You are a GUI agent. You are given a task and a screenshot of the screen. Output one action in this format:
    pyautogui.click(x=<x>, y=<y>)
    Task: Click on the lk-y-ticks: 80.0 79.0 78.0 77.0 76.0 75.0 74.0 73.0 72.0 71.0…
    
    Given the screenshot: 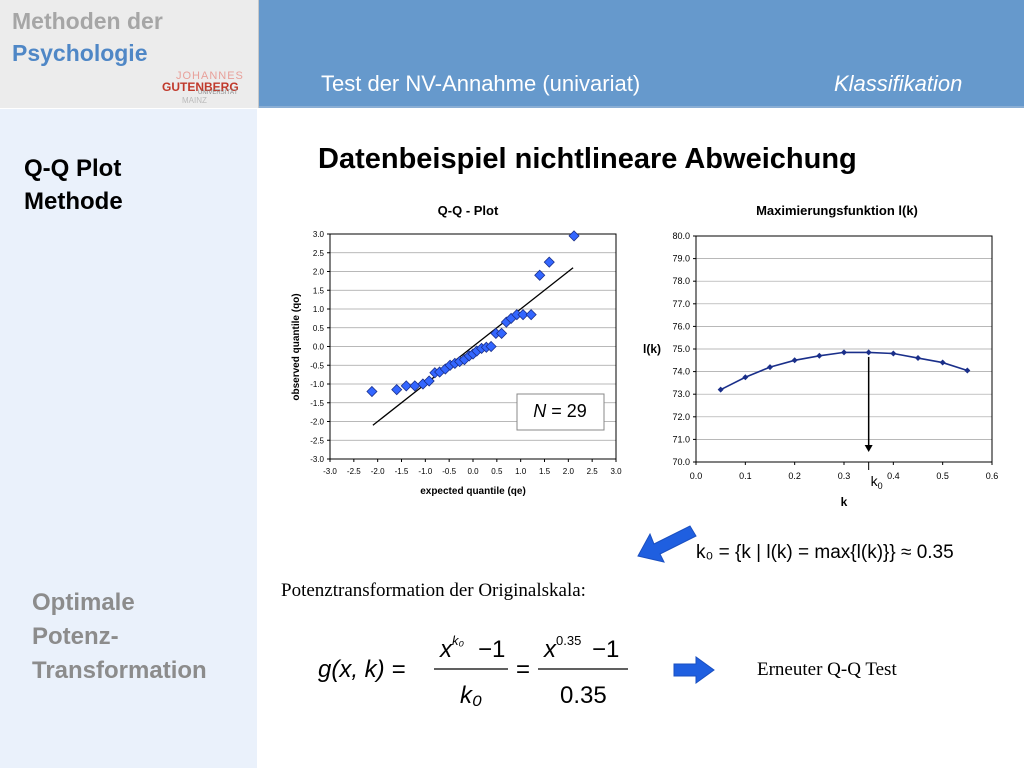 What is the action you would take?
    pyautogui.click(x=684, y=349)
    